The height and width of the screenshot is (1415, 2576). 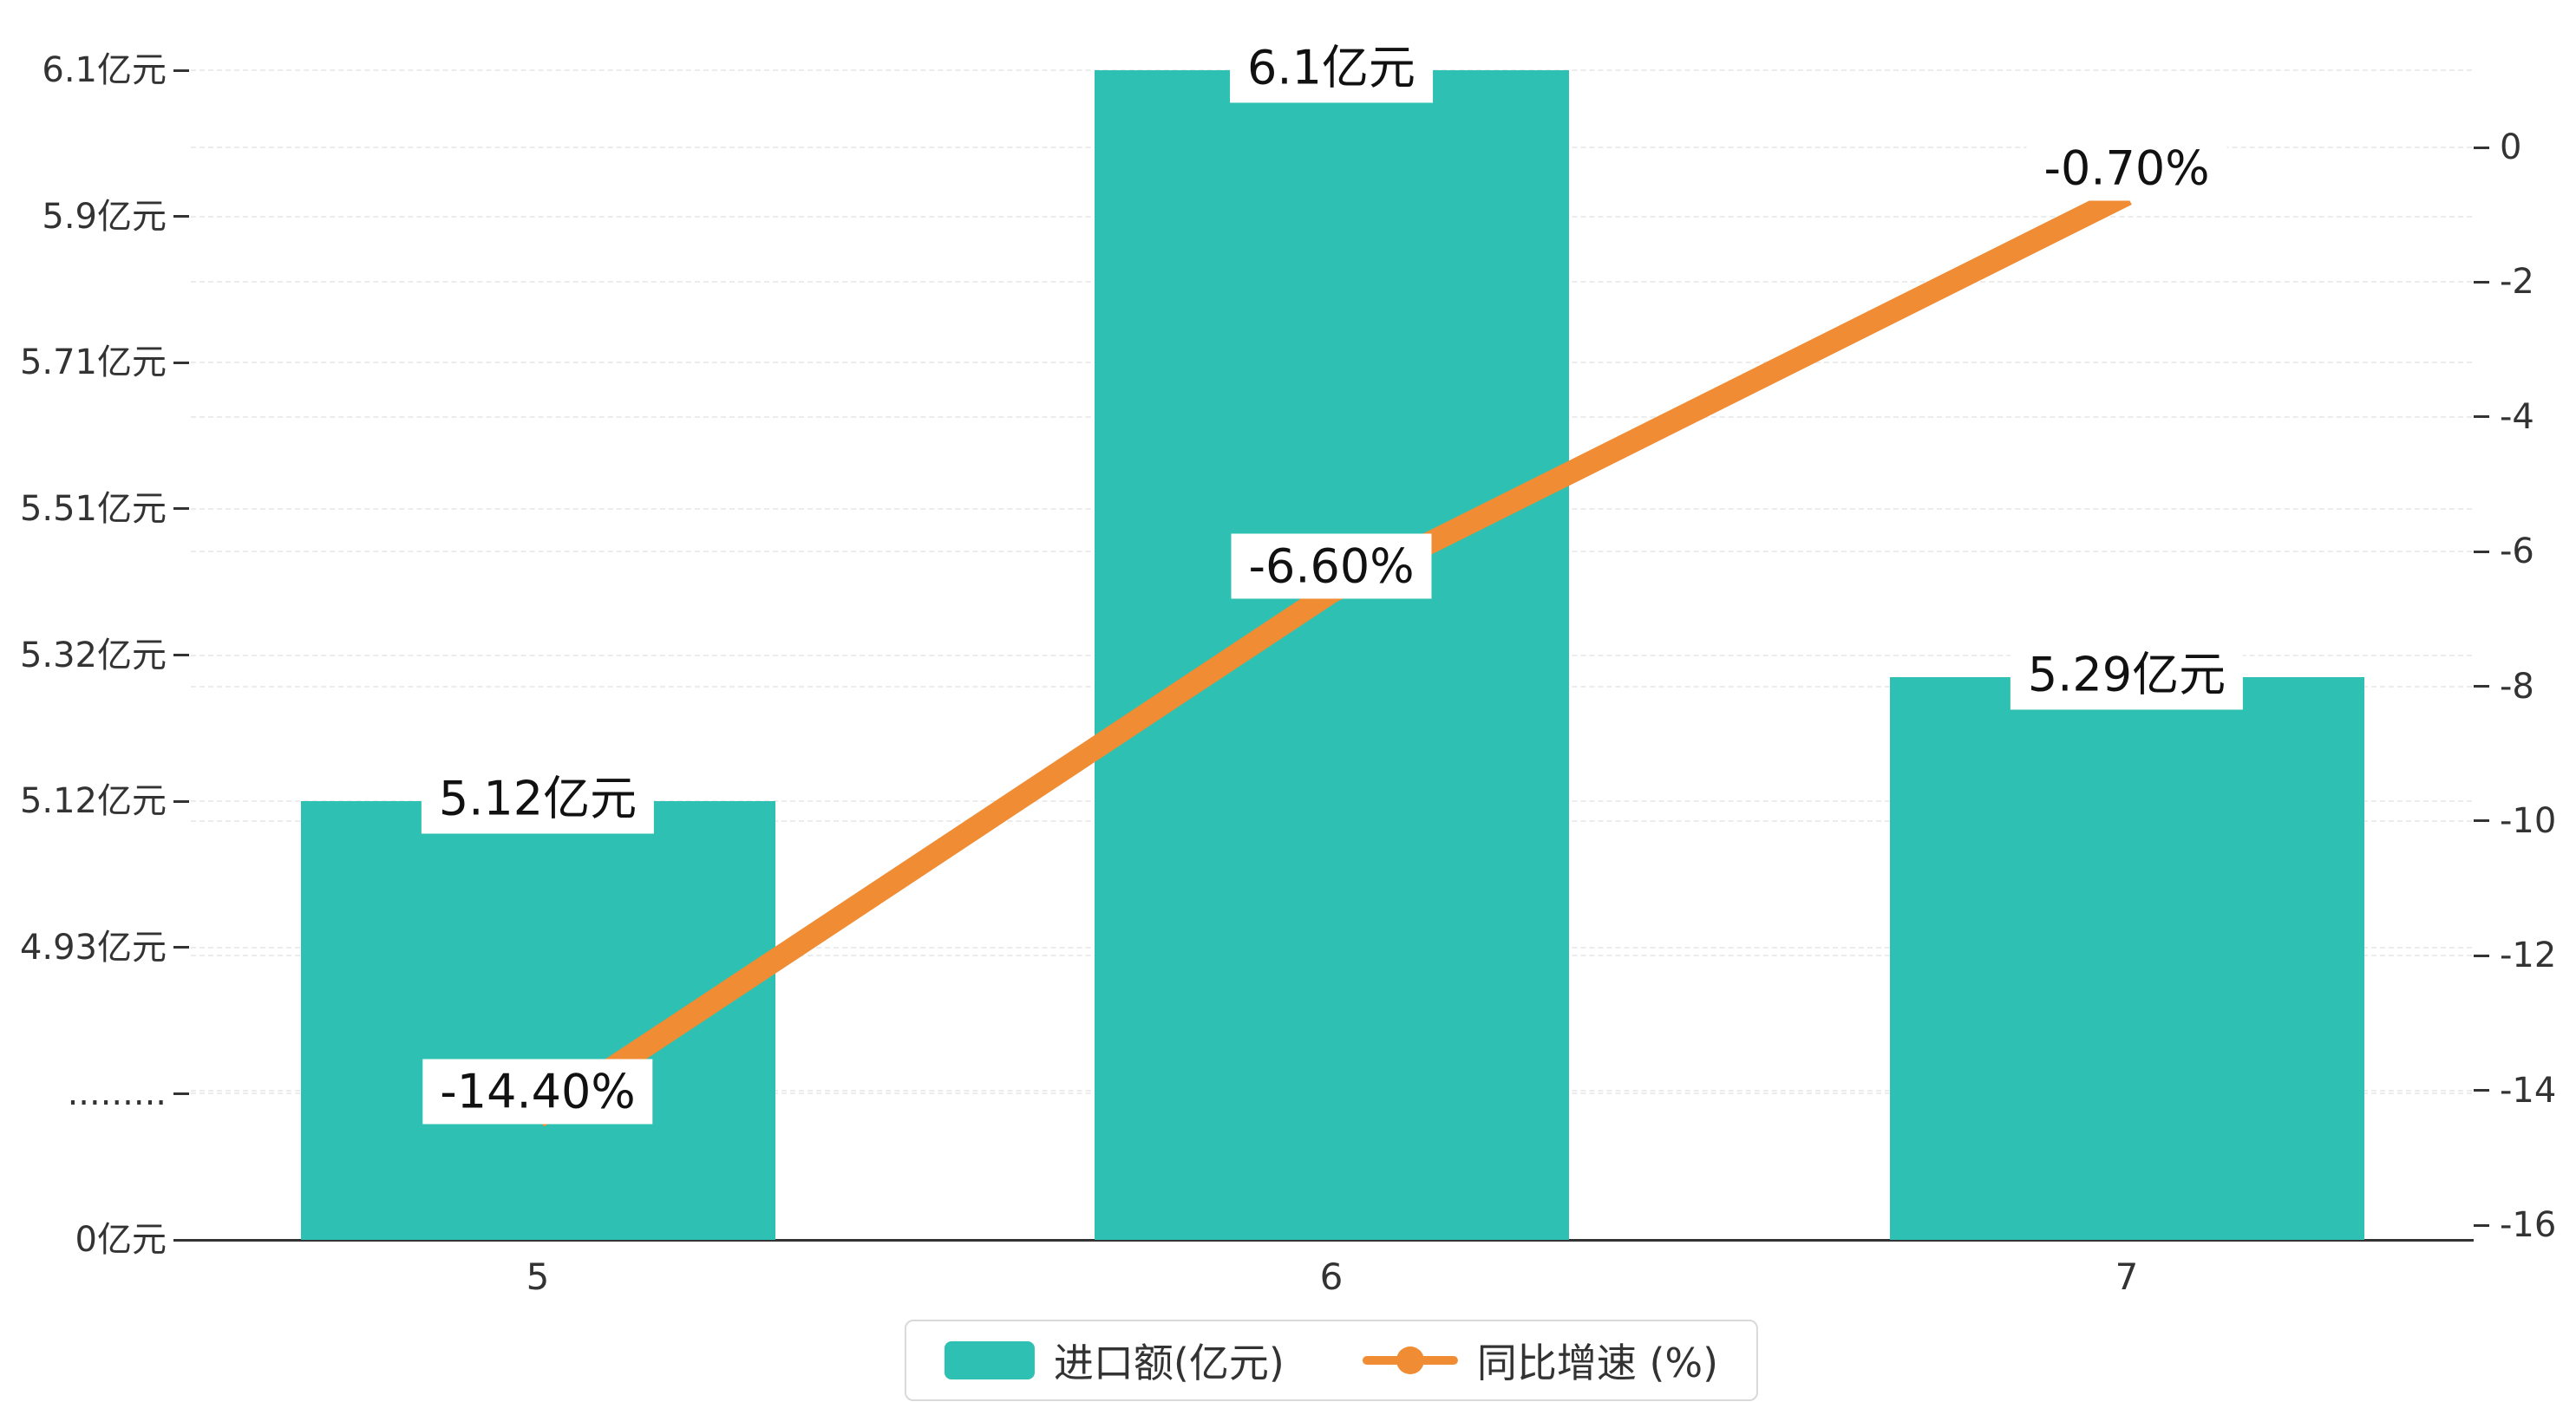 I want to click on bar-value-label: 6.1亿元, so click(x=1331, y=63).